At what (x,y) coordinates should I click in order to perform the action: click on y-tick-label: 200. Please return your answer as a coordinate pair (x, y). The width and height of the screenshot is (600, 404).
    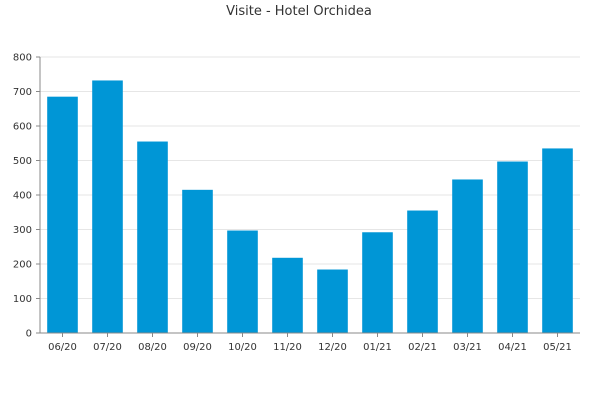
    Looking at the image, I should click on (22, 265).